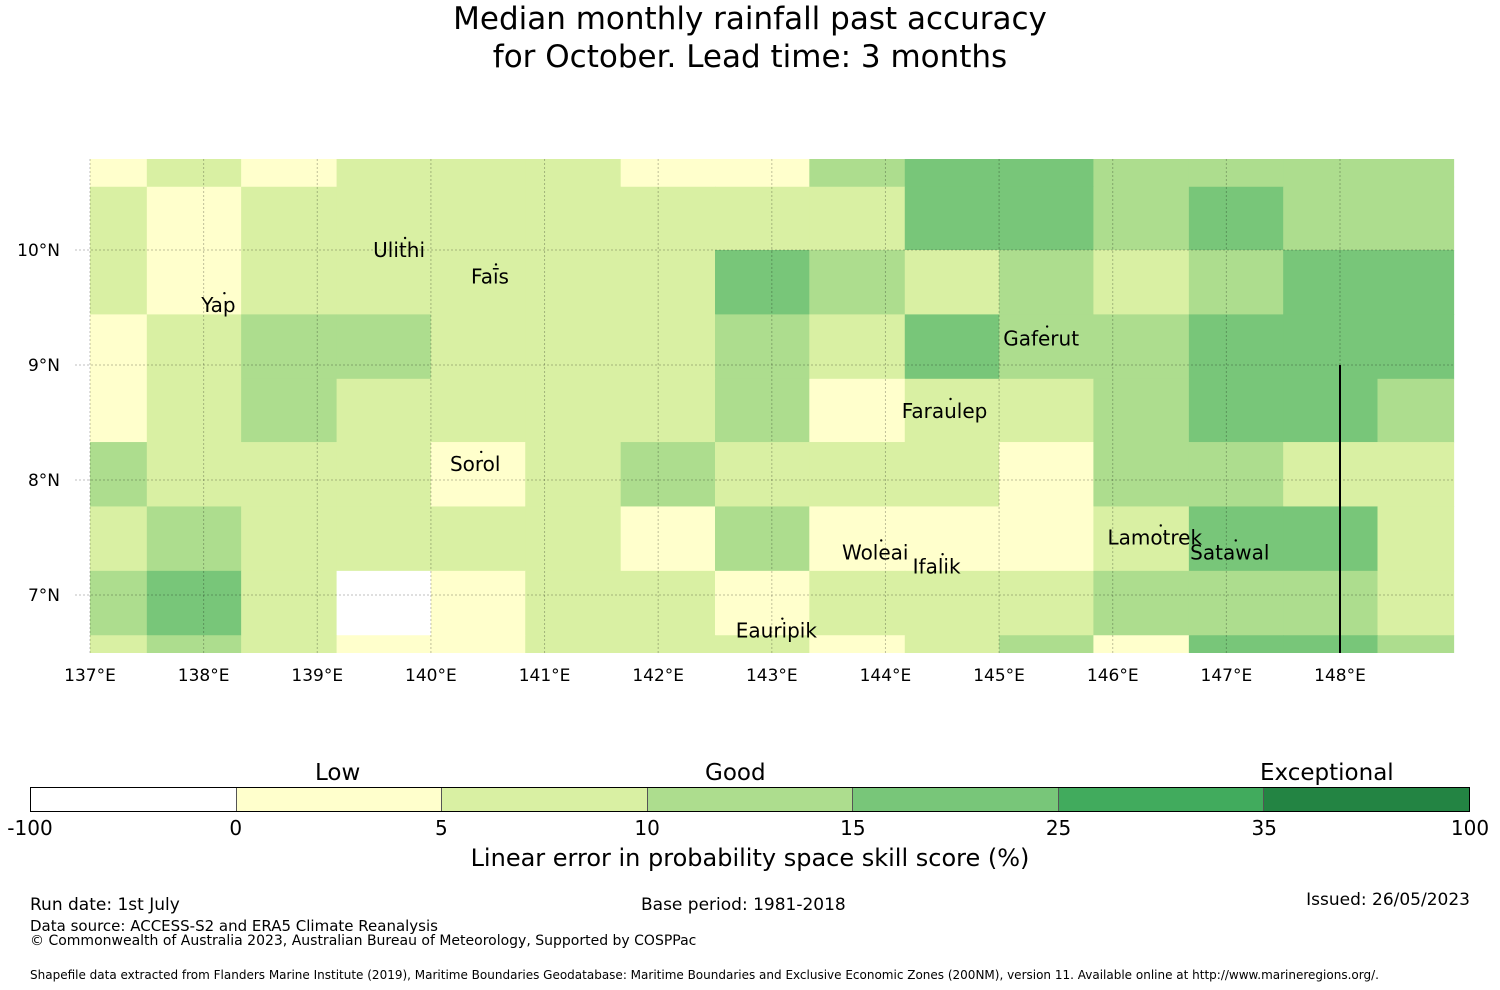 Image resolution: width=1500 pixels, height=990 pixels. What do you see at coordinates (1058, 828) in the screenshot?
I see `colorbar-tick-label: 25` at bounding box center [1058, 828].